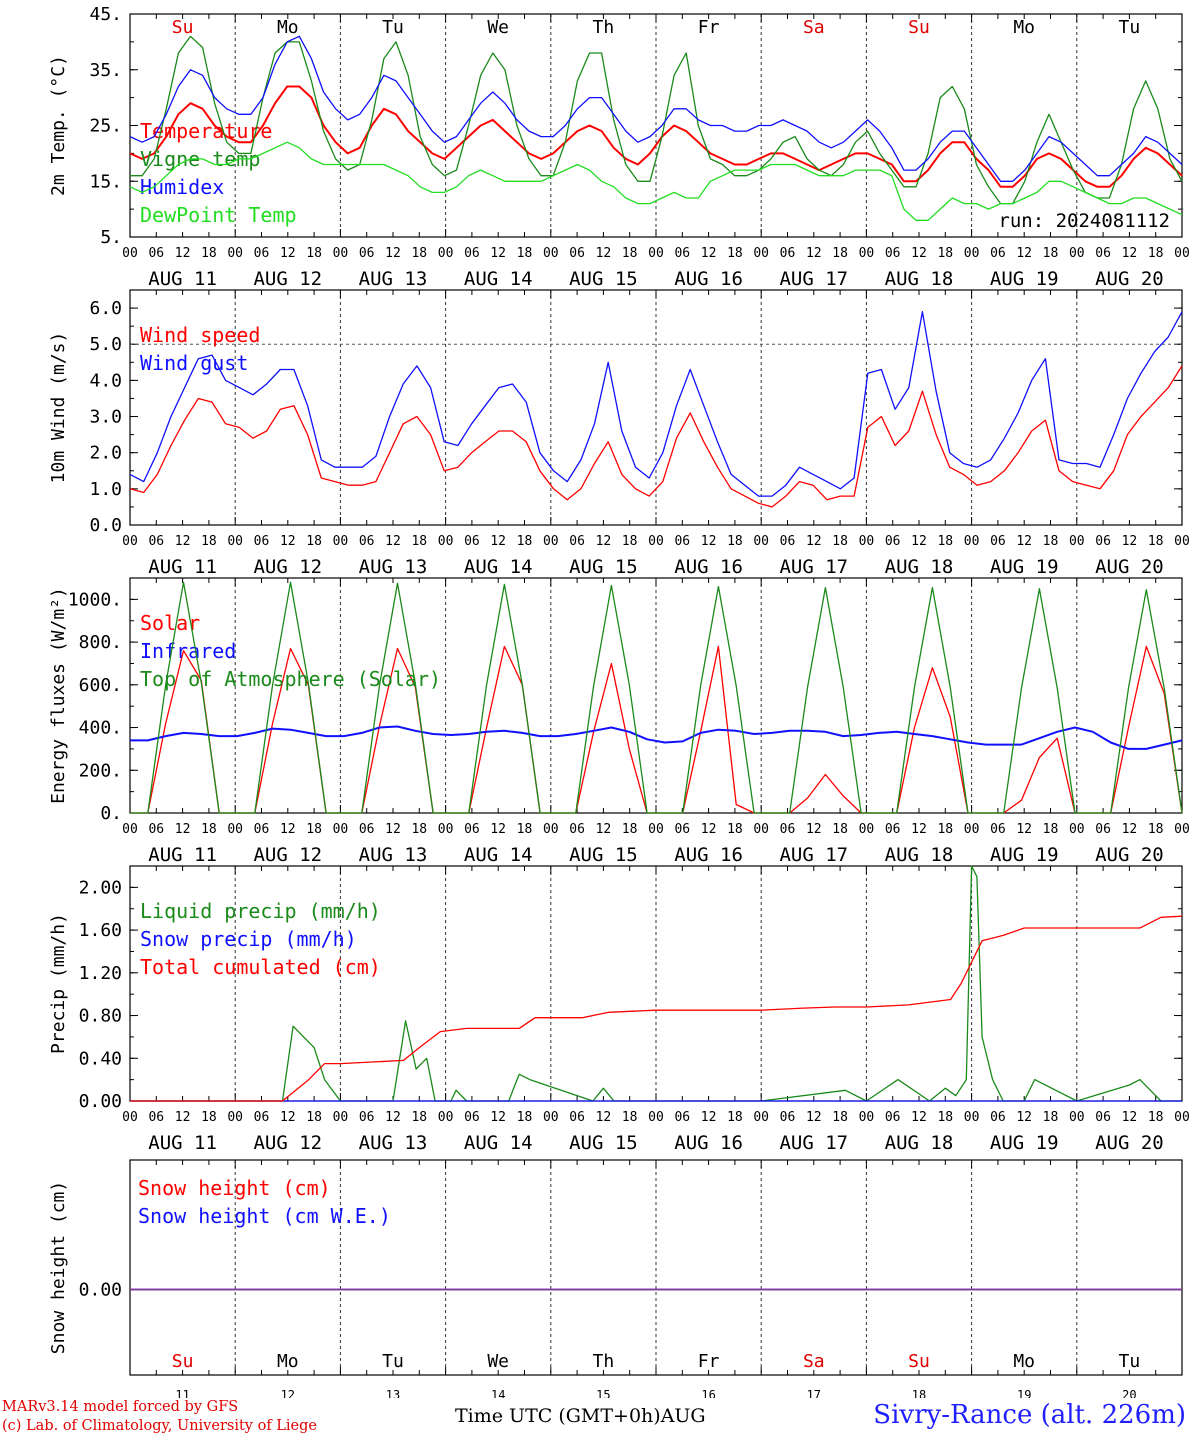 The width and height of the screenshot is (1194, 1440). Describe the element at coordinates (288, 1393) in the screenshot. I see `day-number: 12` at that location.